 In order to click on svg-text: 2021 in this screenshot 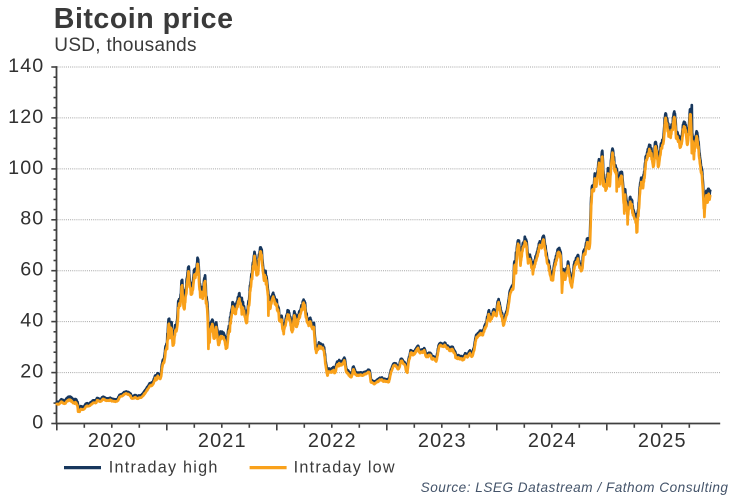, I will do `click(222, 441)`.